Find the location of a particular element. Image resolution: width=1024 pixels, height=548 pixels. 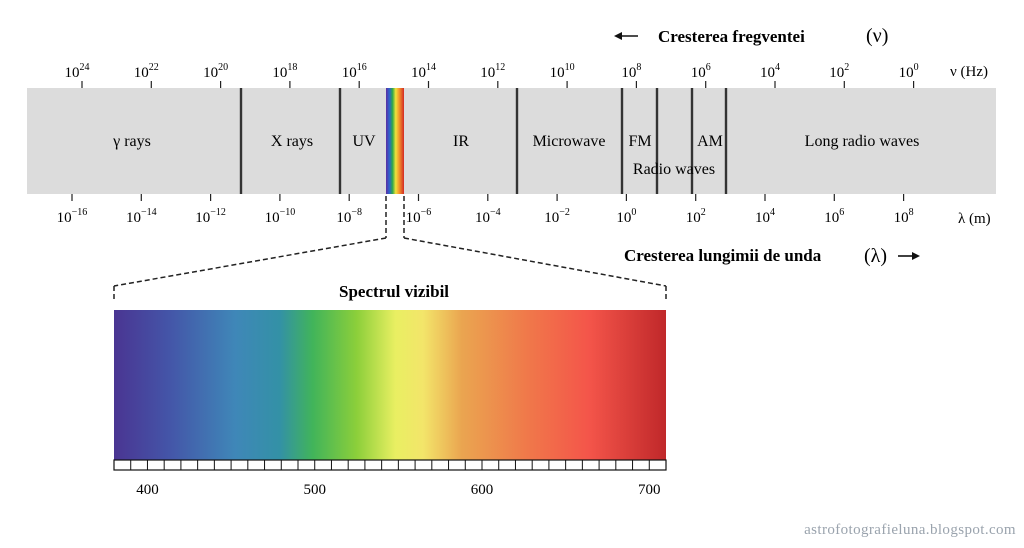

band-am: AM is located at coordinates (710, 141).